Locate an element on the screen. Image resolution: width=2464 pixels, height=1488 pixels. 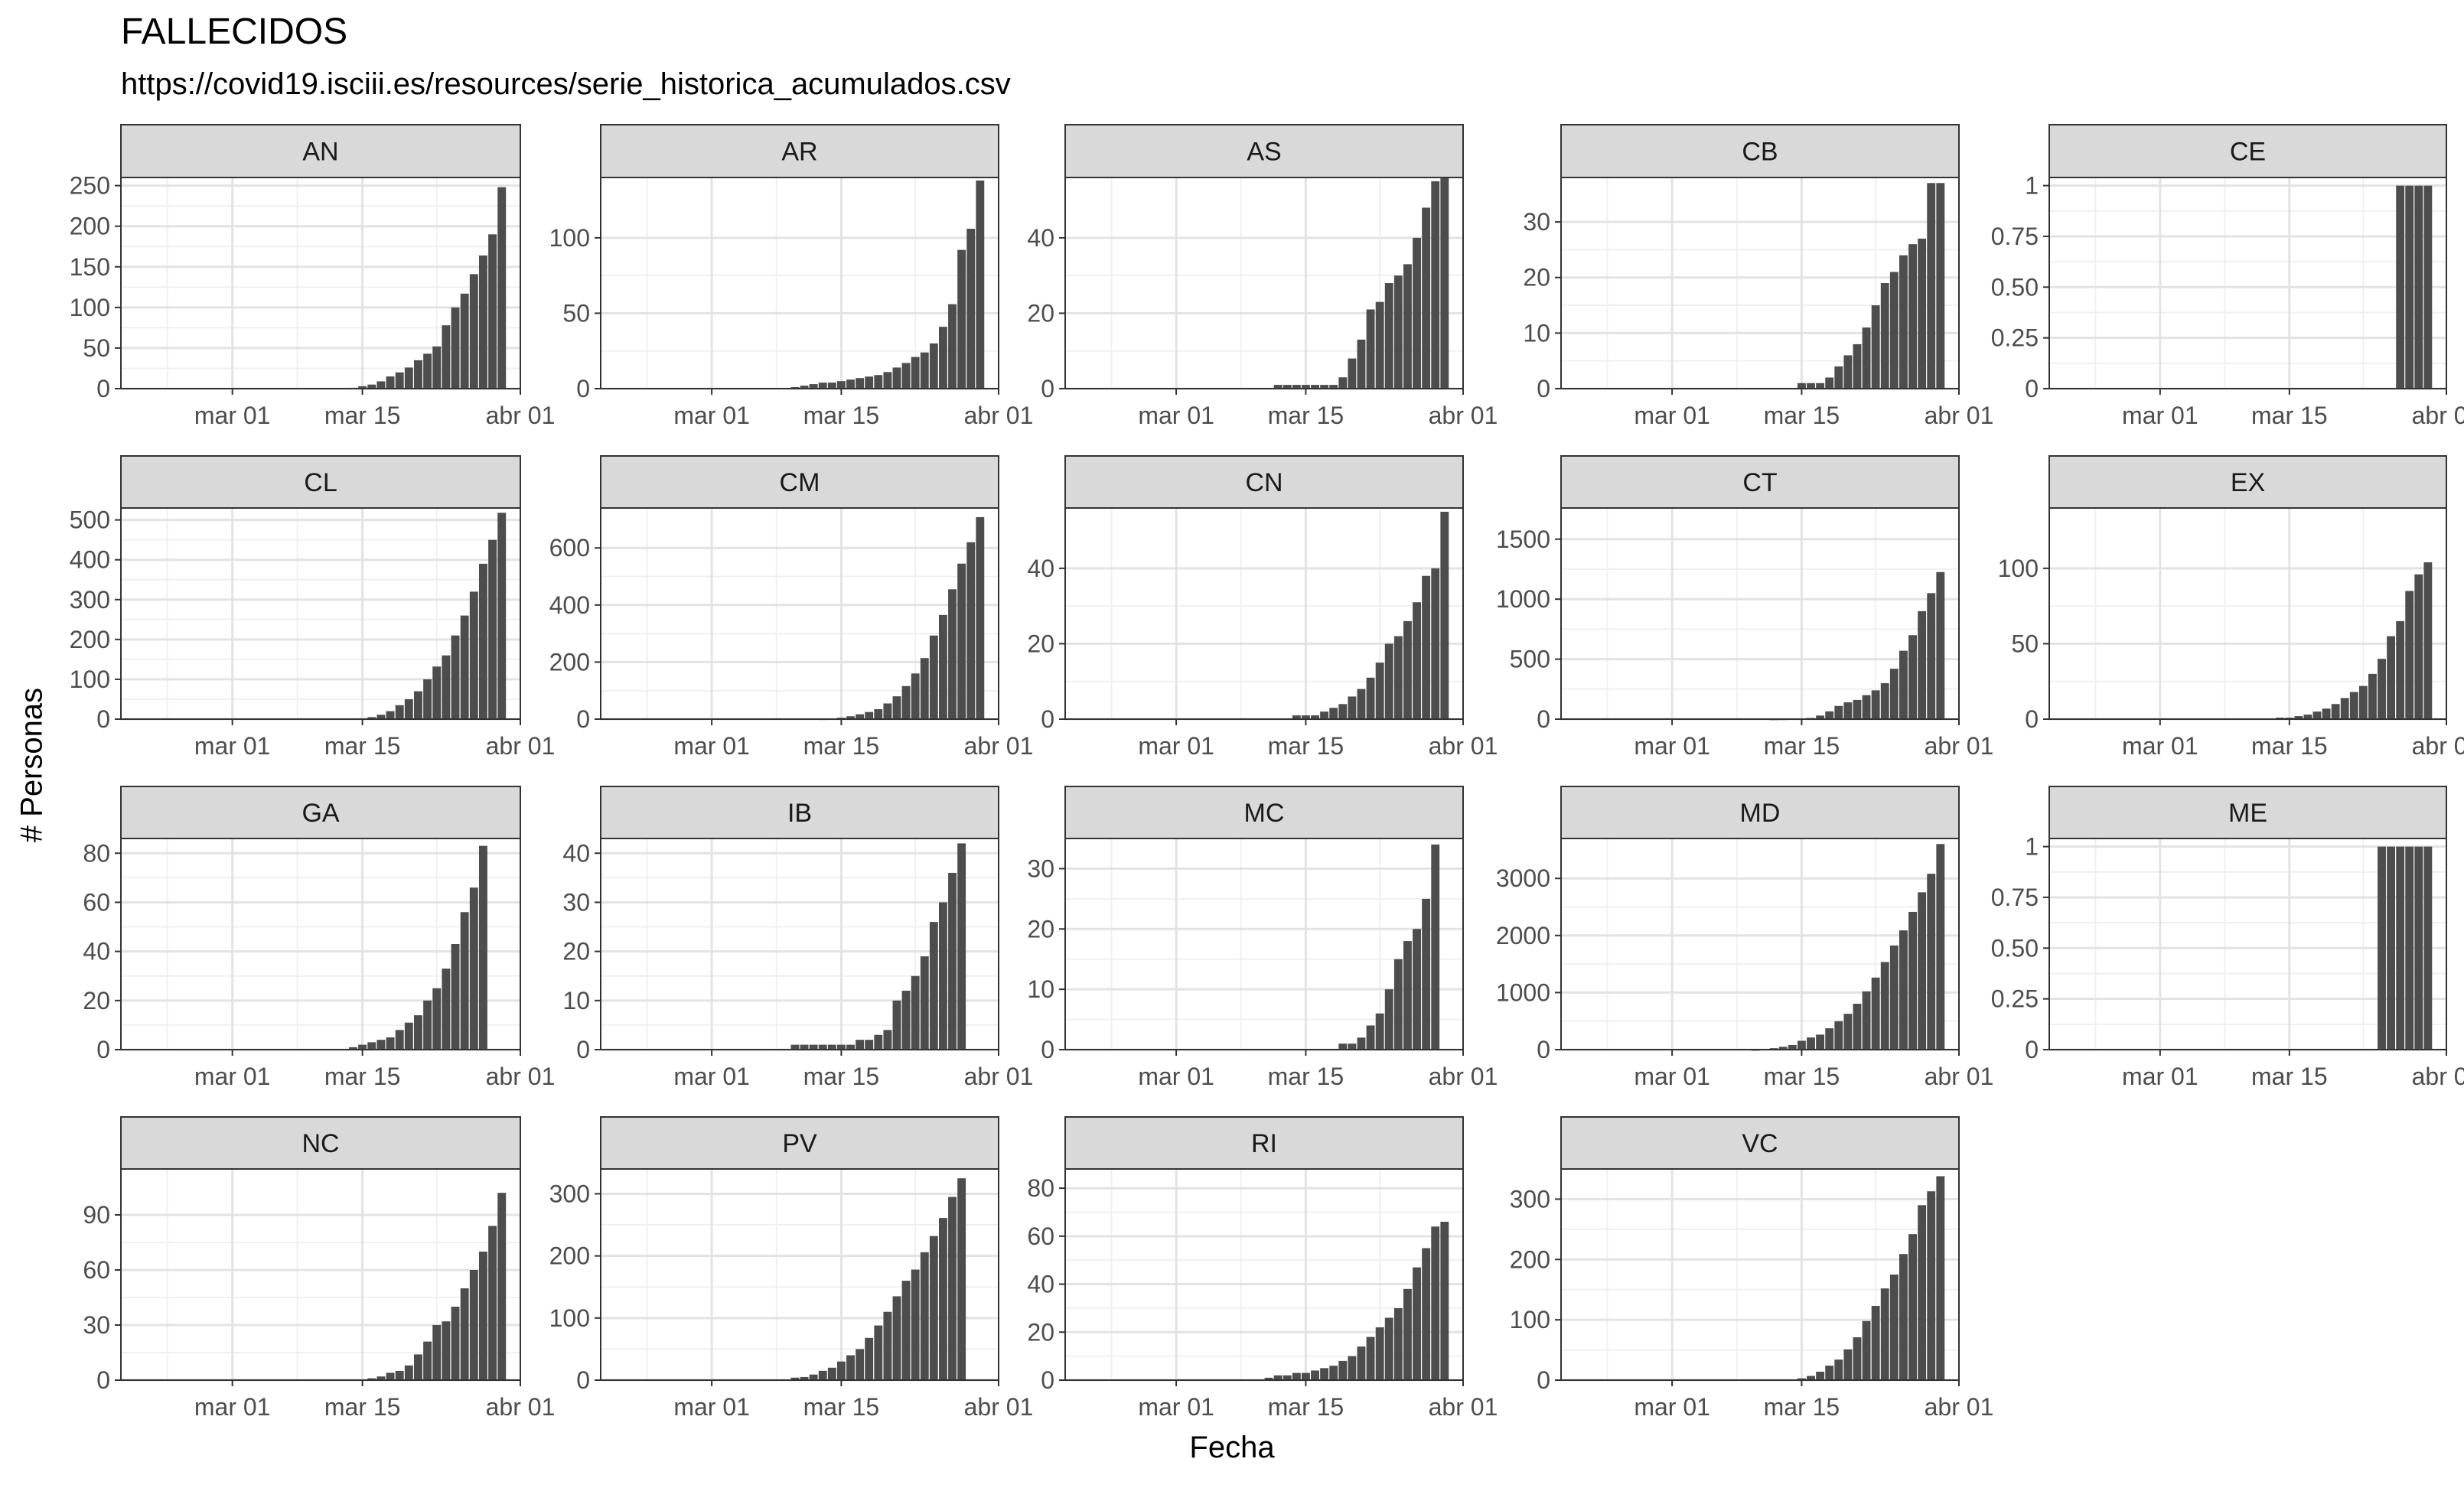
panel-strip-label: CN is located at coordinates (1264, 482).